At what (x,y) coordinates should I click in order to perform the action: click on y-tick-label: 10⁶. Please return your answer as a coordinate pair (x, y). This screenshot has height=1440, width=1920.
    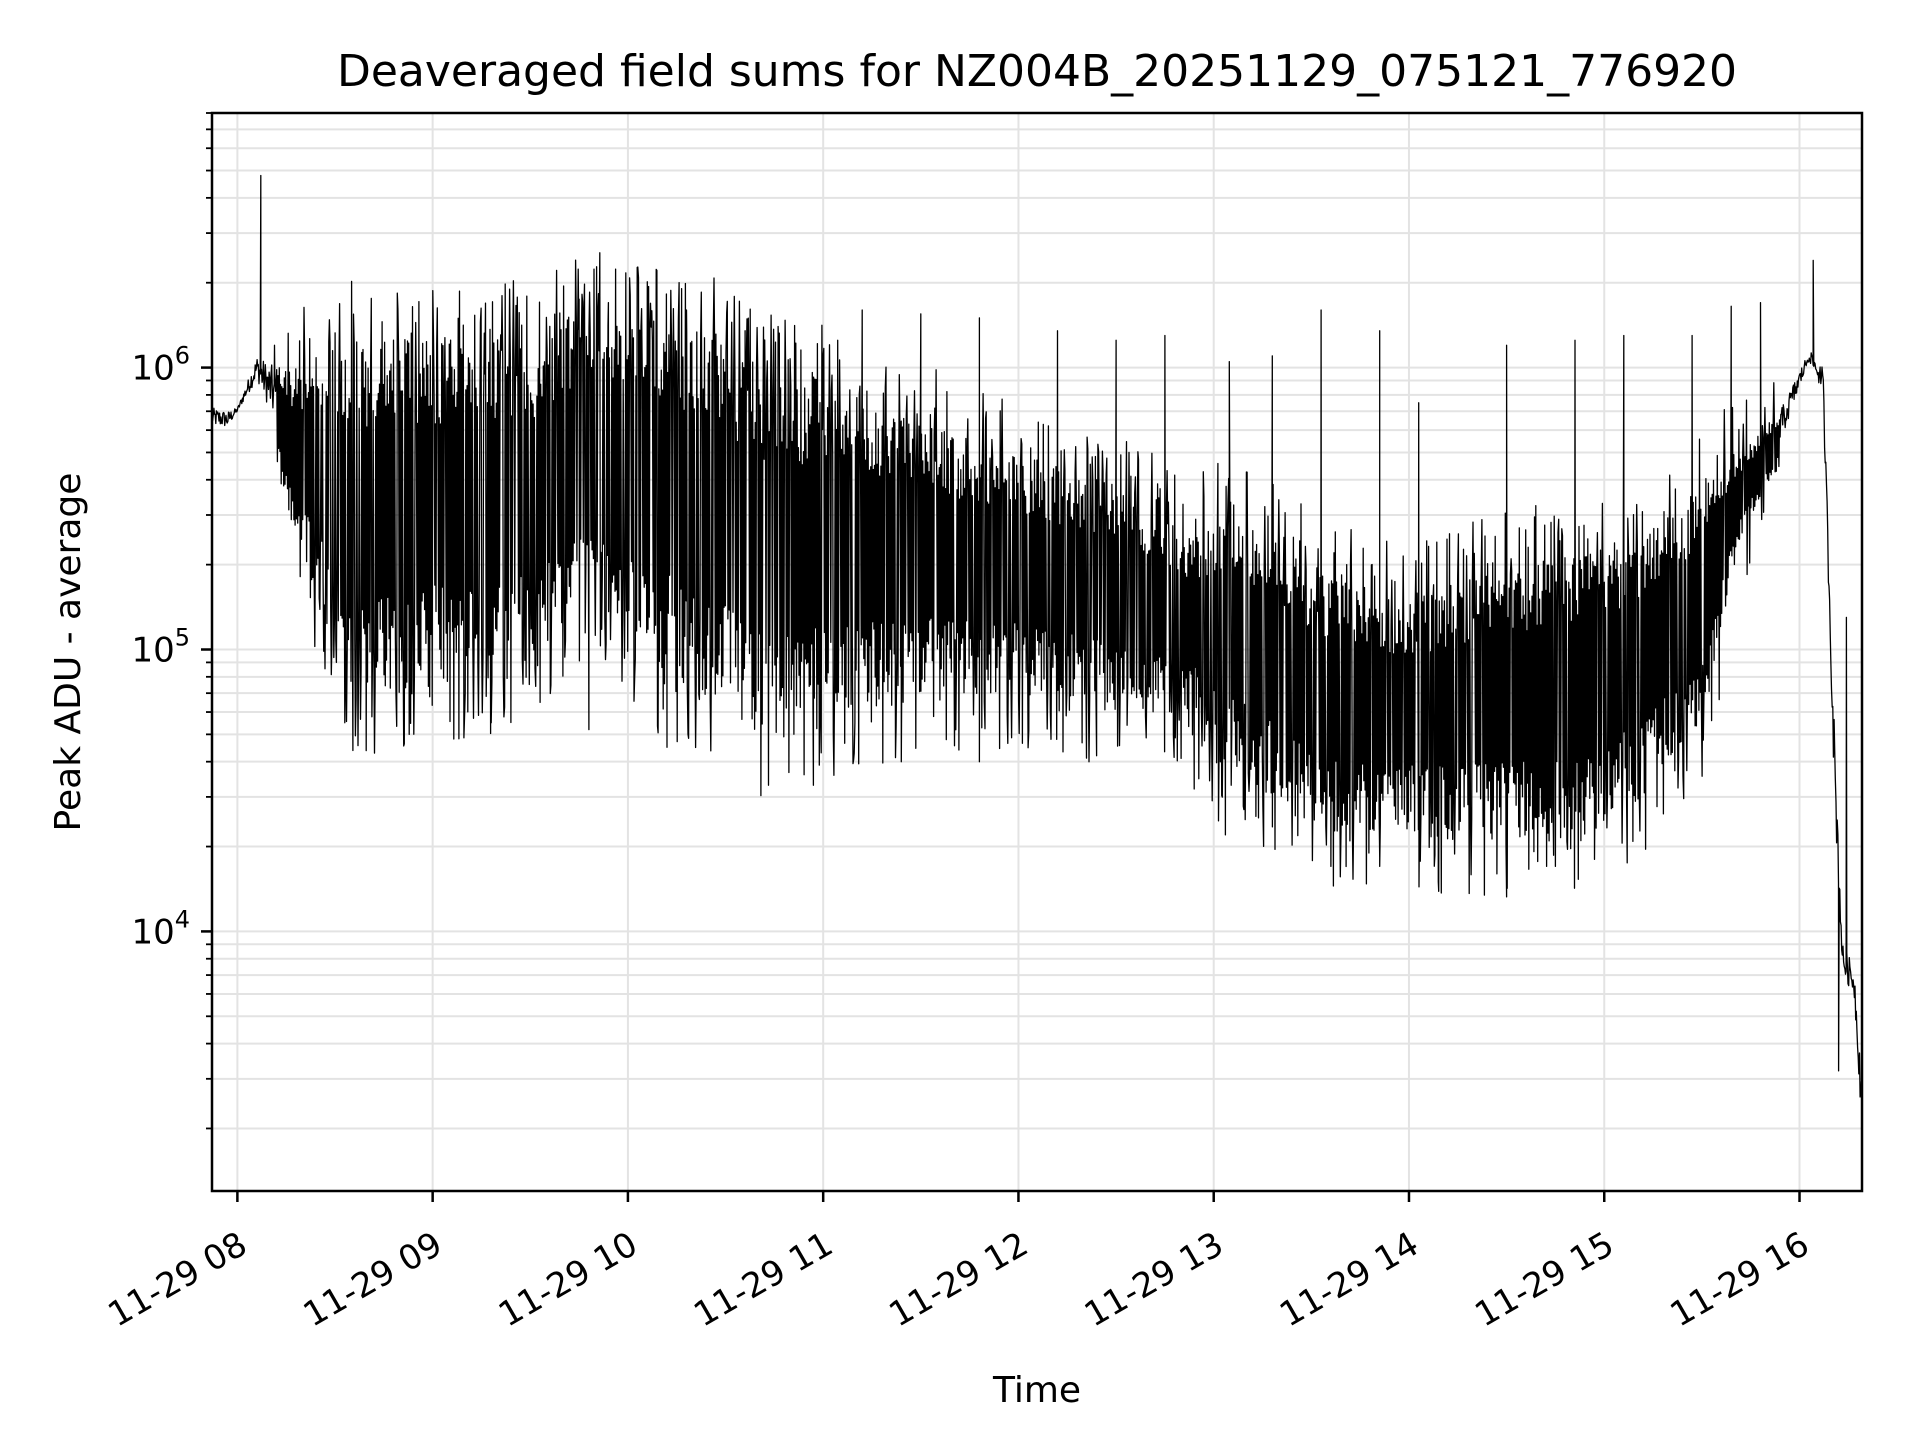
    Looking at the image, I should click on (160, 365).